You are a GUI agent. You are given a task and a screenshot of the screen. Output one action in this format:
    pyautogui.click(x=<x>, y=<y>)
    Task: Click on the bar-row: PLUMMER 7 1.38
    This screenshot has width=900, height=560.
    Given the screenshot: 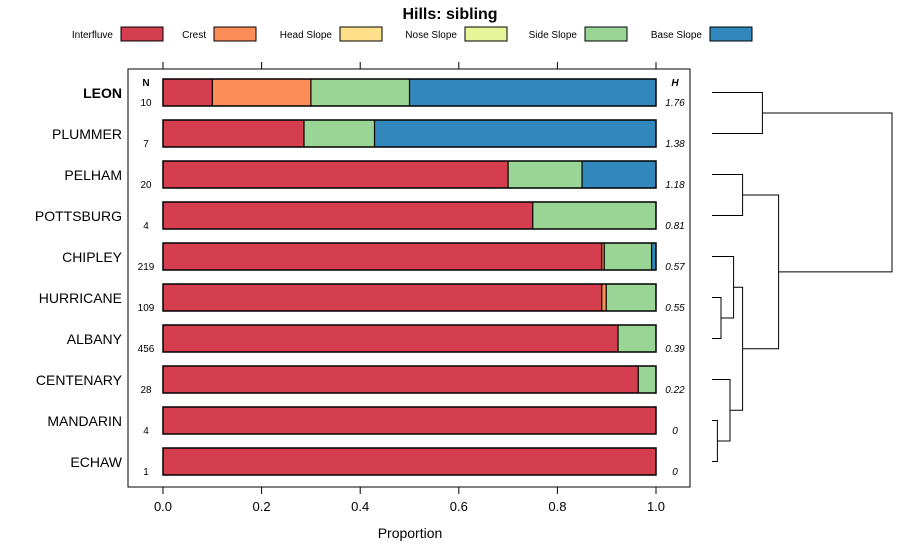 What is the action you would take?
    pyautogui.click(x=368, y=134)
    